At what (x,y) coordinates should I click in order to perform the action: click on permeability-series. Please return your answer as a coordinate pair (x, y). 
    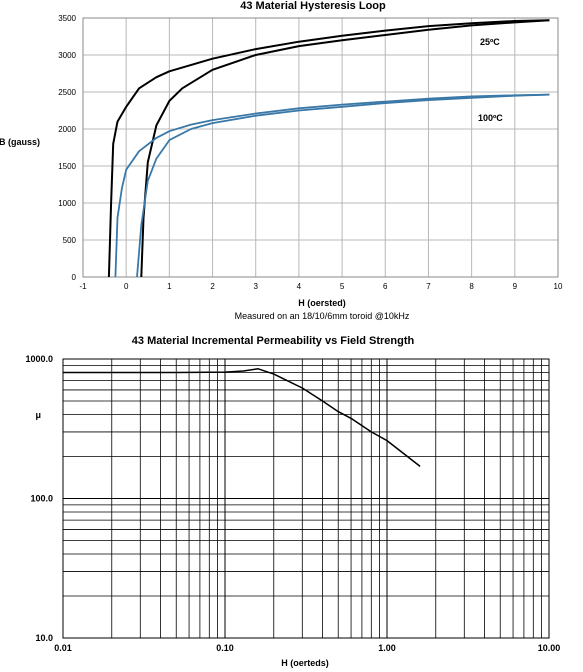
    Looking at the image, I should click on (242, 417).